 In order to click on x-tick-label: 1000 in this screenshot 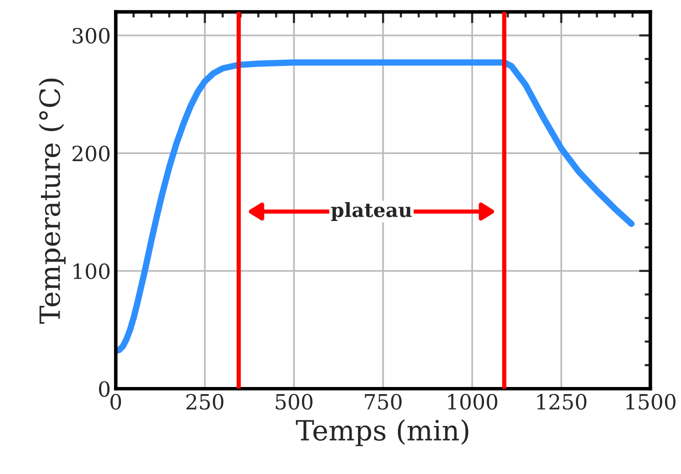, I will do `click(473, 402)`.